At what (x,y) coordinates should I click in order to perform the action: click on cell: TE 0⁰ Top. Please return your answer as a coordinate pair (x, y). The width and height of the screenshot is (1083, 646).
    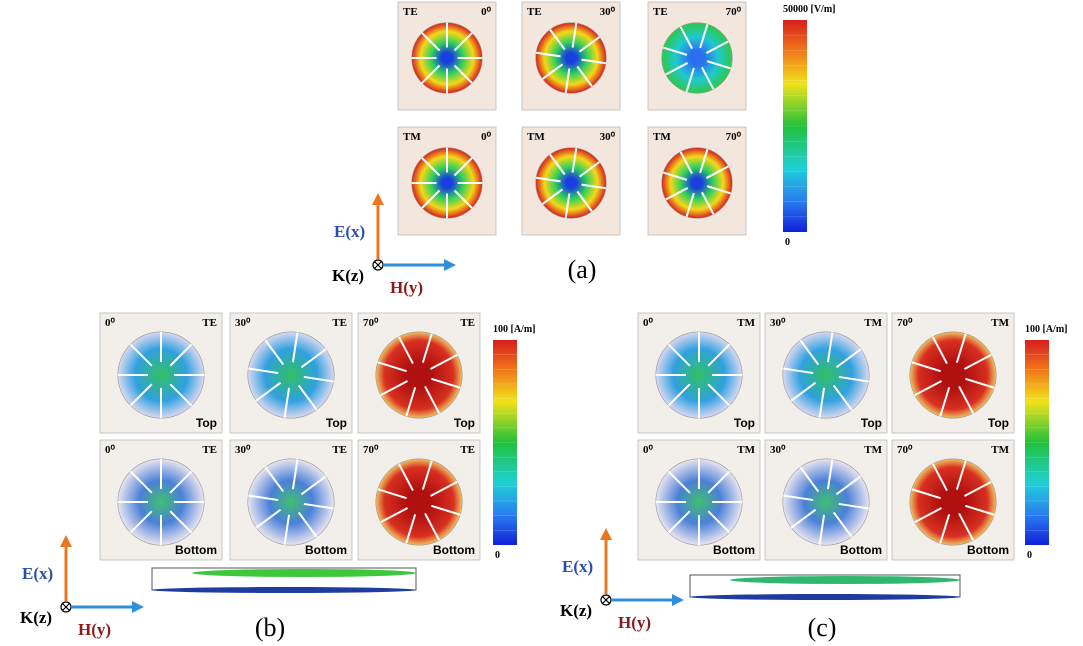
    Looking at the image, I should click on (161, 373).